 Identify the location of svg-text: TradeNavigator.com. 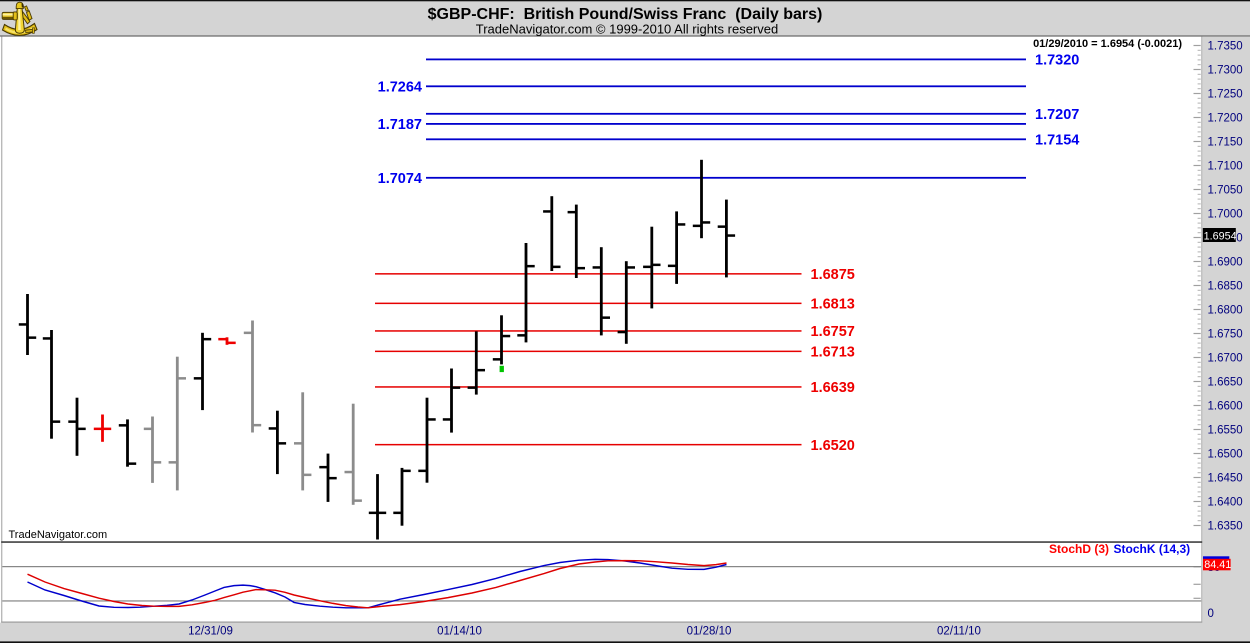
(58, 535).